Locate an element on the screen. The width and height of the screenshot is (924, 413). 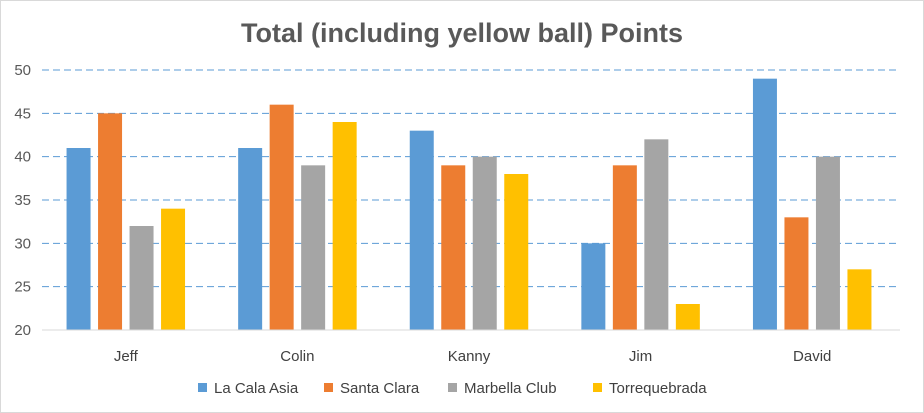
x-category-label: Kanny is located at coordinates (469, 356).